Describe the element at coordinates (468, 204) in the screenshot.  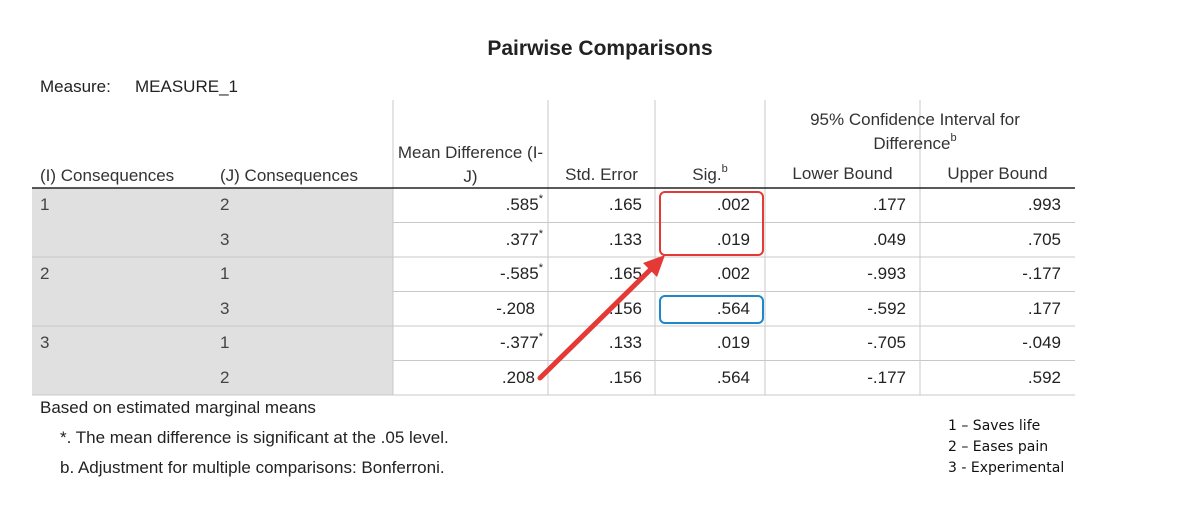
I see `cell-mean-difference: .585*` at that location.